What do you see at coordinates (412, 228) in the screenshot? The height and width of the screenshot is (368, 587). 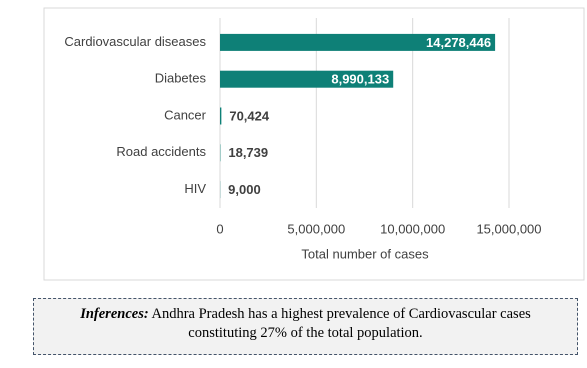 I see `x-tick-label: 10,000,000` at bounding box center [412, 228].